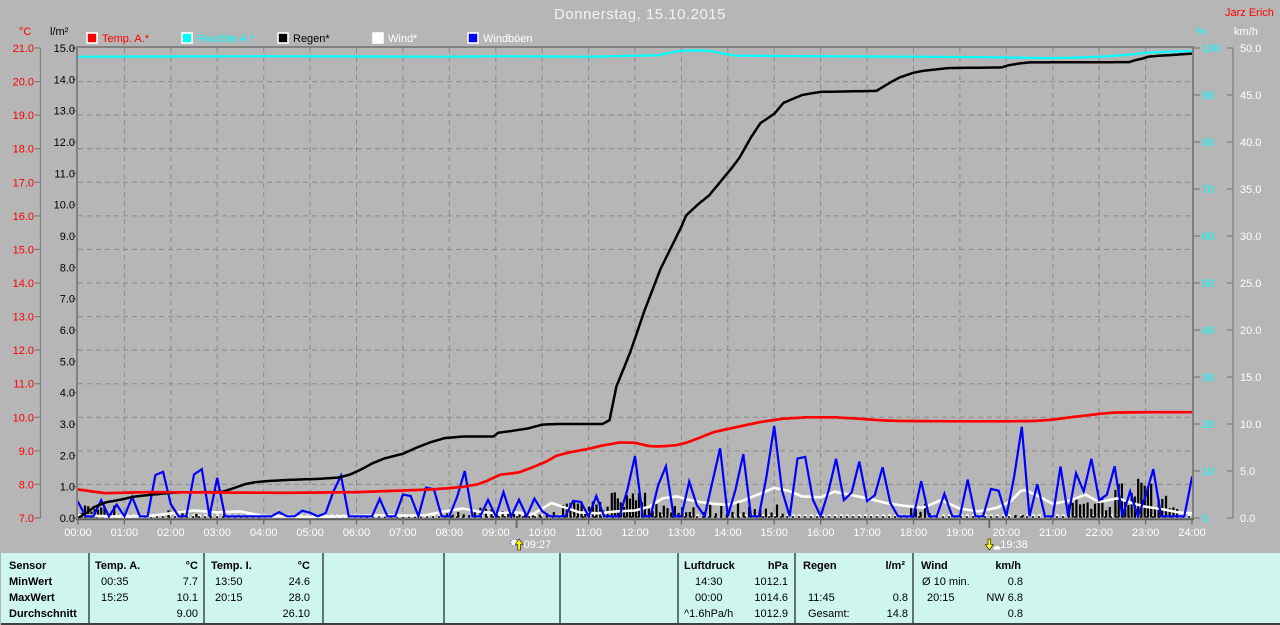 This screenshot has width=1280, height=625. Describe the element at coordinates (588, 533) in the screenshot. I see `svg-text: 11:00` at that location.